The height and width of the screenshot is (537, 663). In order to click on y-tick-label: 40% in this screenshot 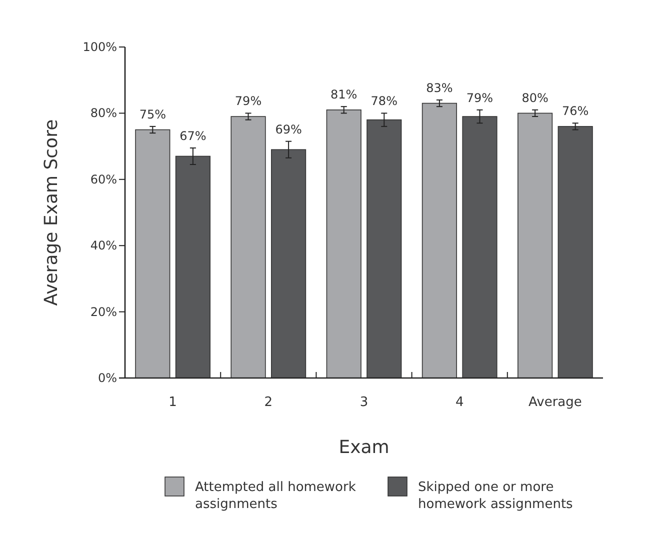, I will do `click(103, 245)`.